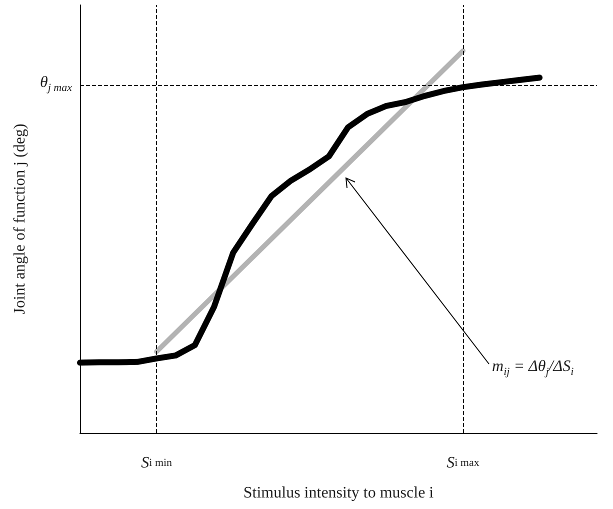 The height and width of the screenshot is (509, 613). I want to click on annotation: m$_{ij}$ = Δθ$_{j}$/ΔS$_{i}$, so click(533, 368).